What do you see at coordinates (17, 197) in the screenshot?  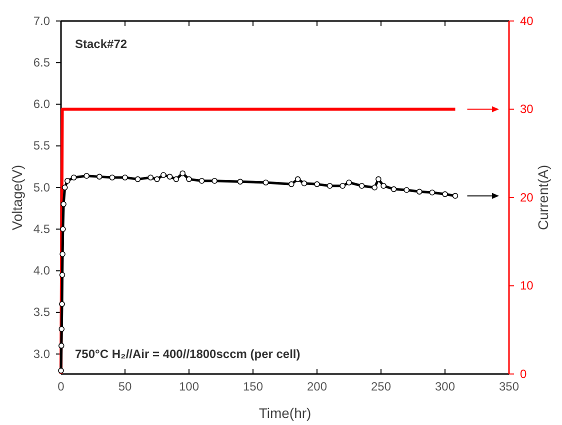 I see `y-axis-title: Voltage(V)` at bounding box center [17, 197].